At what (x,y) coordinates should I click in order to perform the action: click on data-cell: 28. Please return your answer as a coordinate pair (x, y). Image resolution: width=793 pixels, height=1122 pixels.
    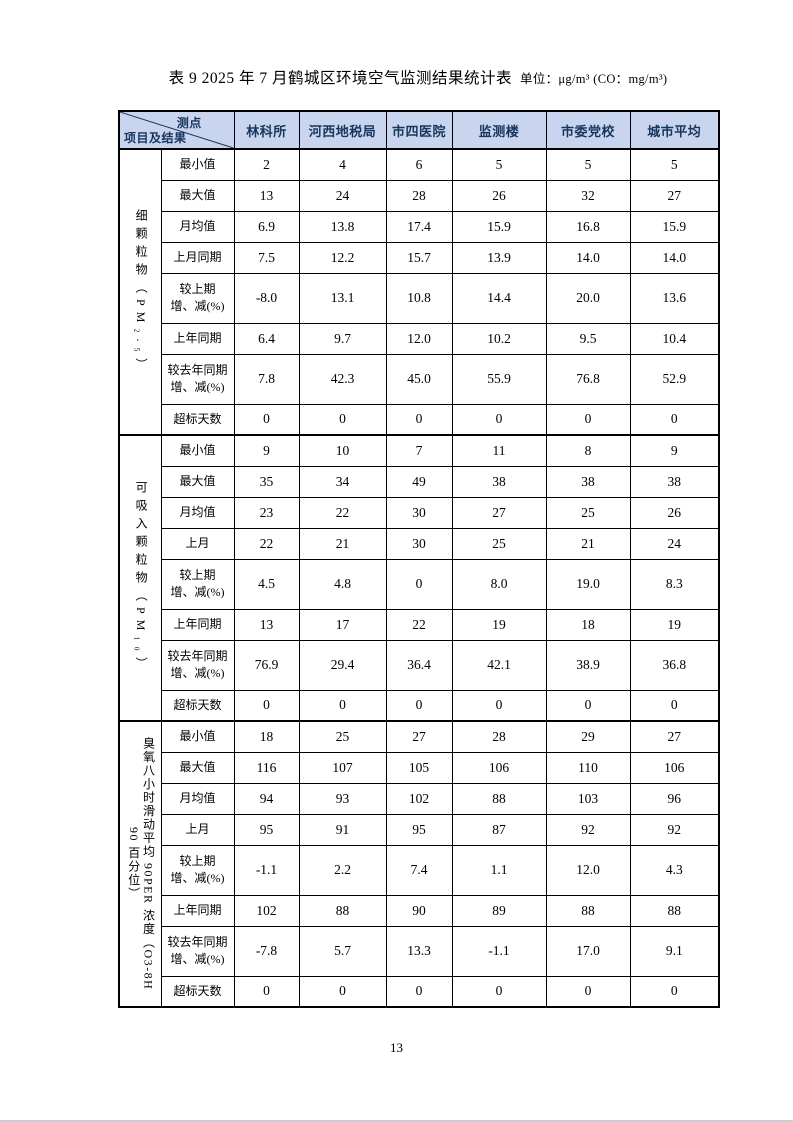
    Looking at the image, I should click on (499, 736).